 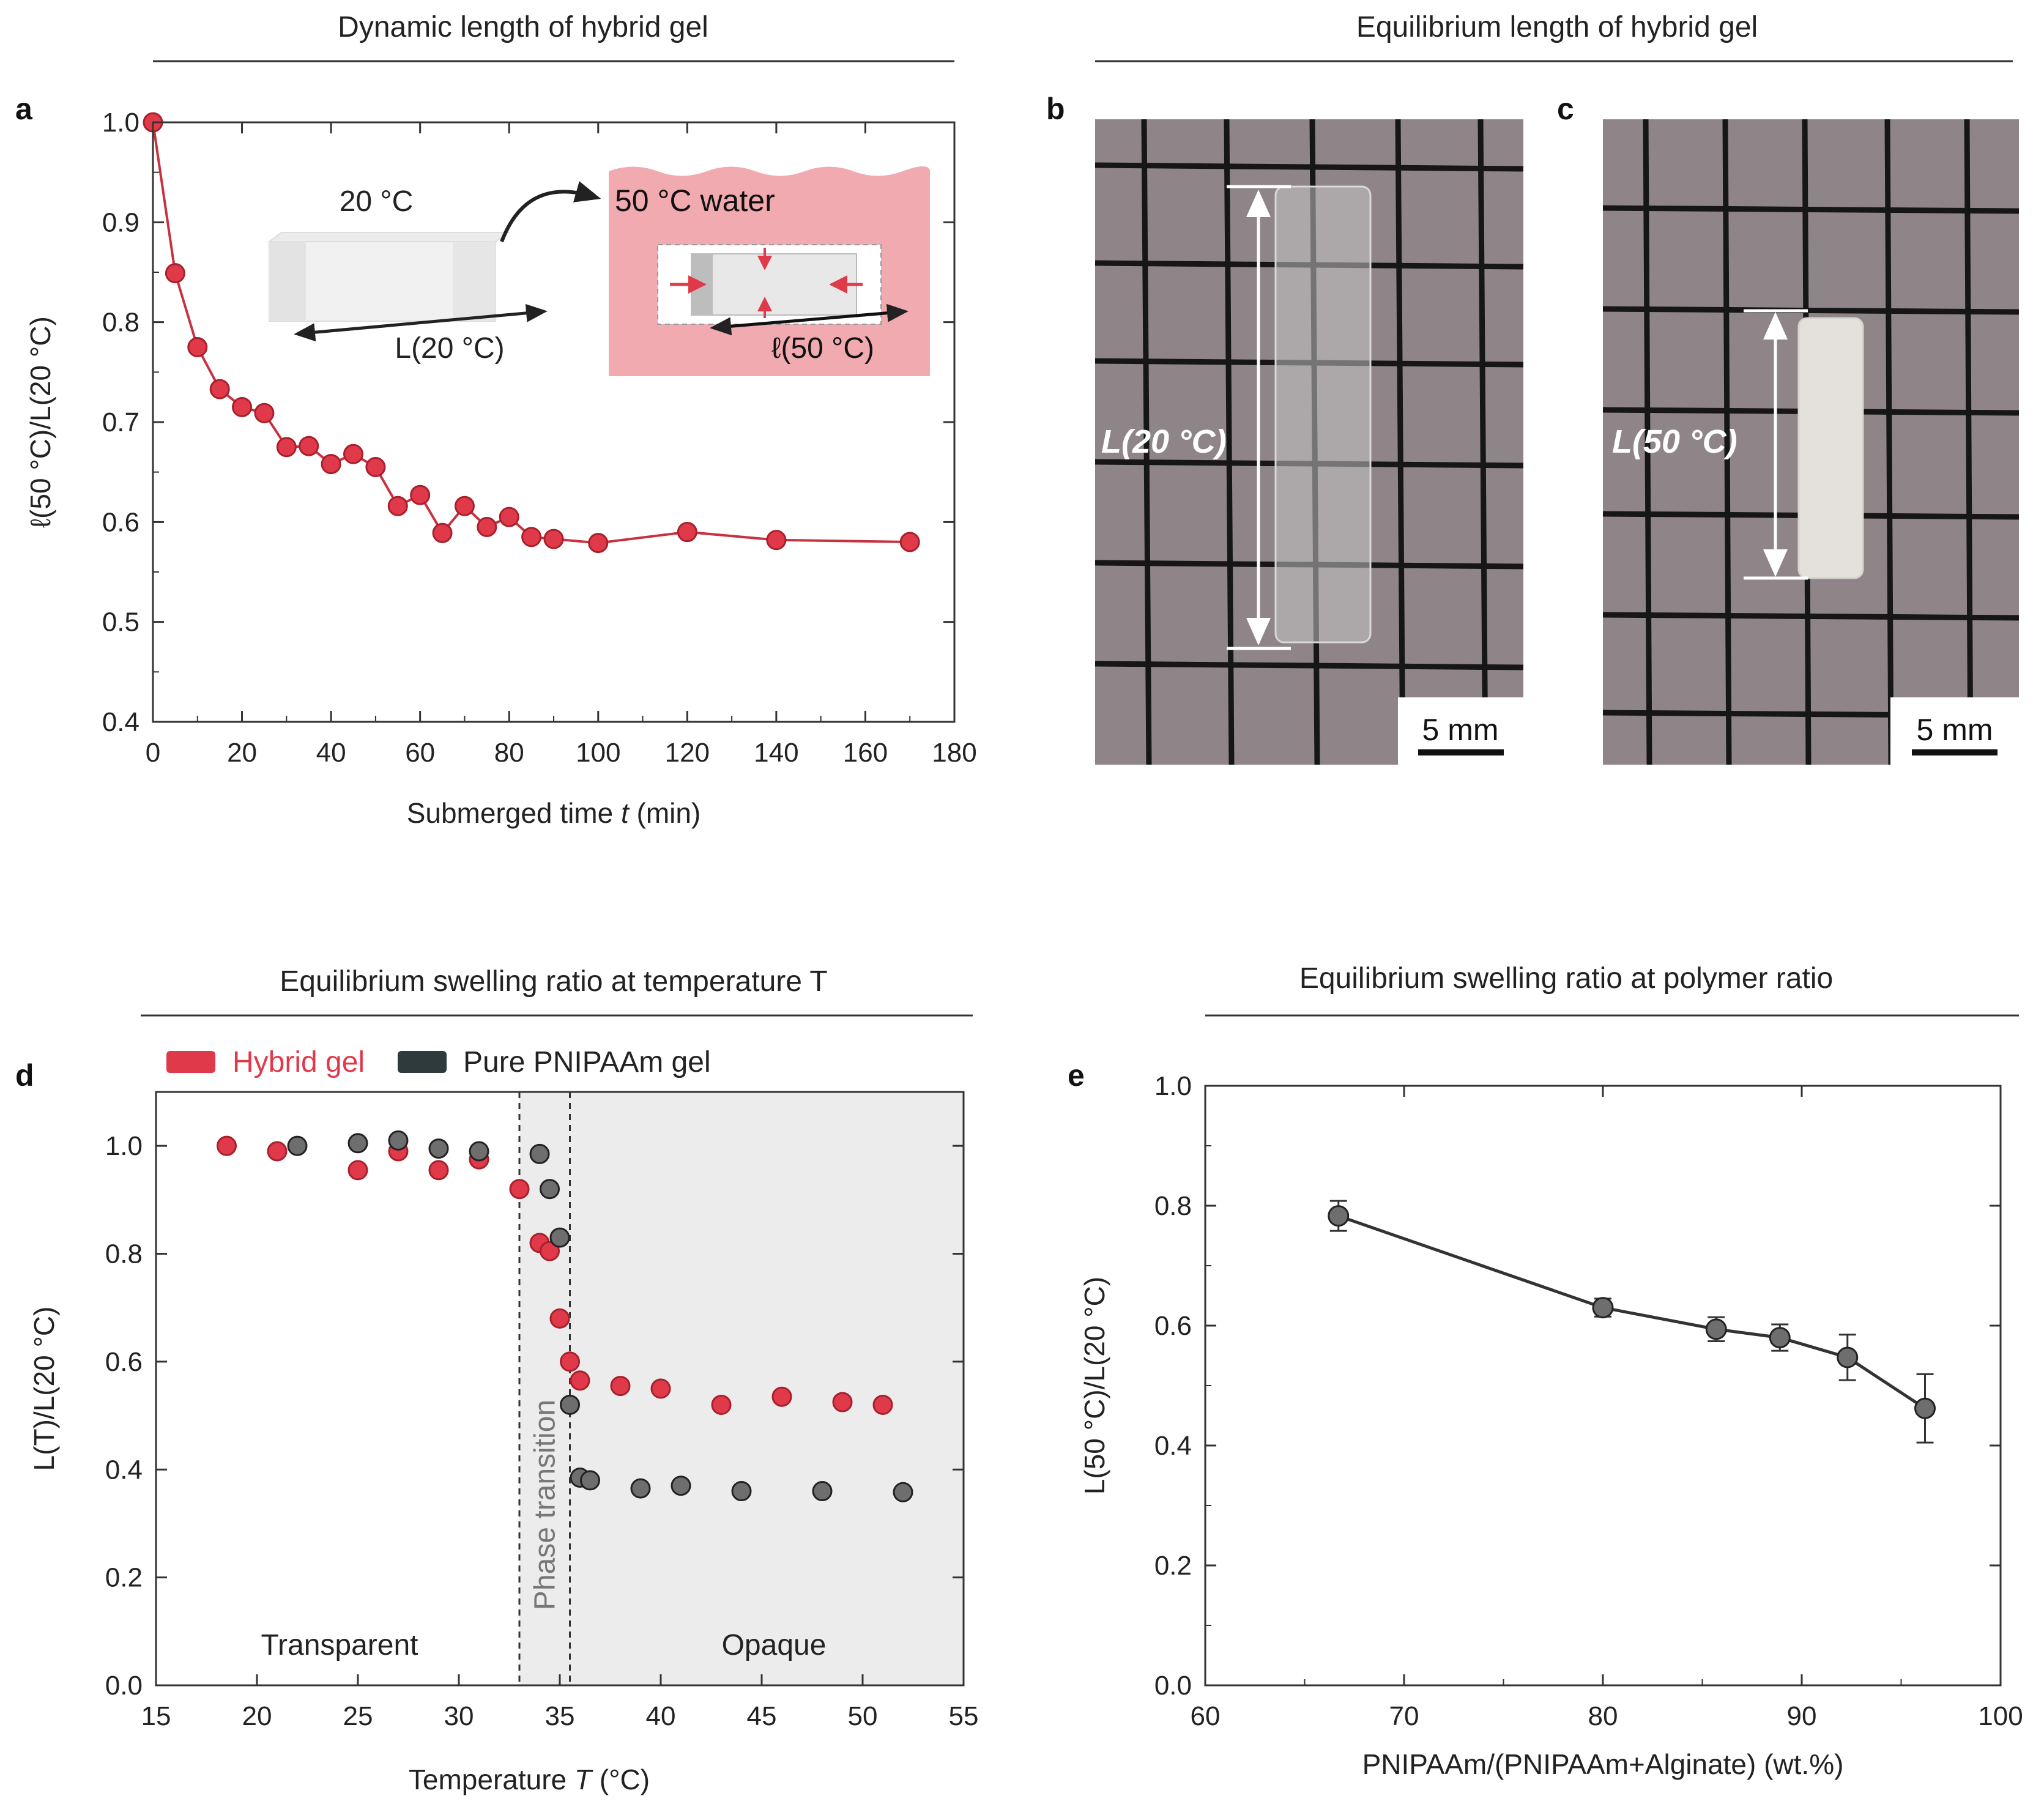 I want to click on photo-c-scale-text: 5 mm, so click(x=1955, y=730).